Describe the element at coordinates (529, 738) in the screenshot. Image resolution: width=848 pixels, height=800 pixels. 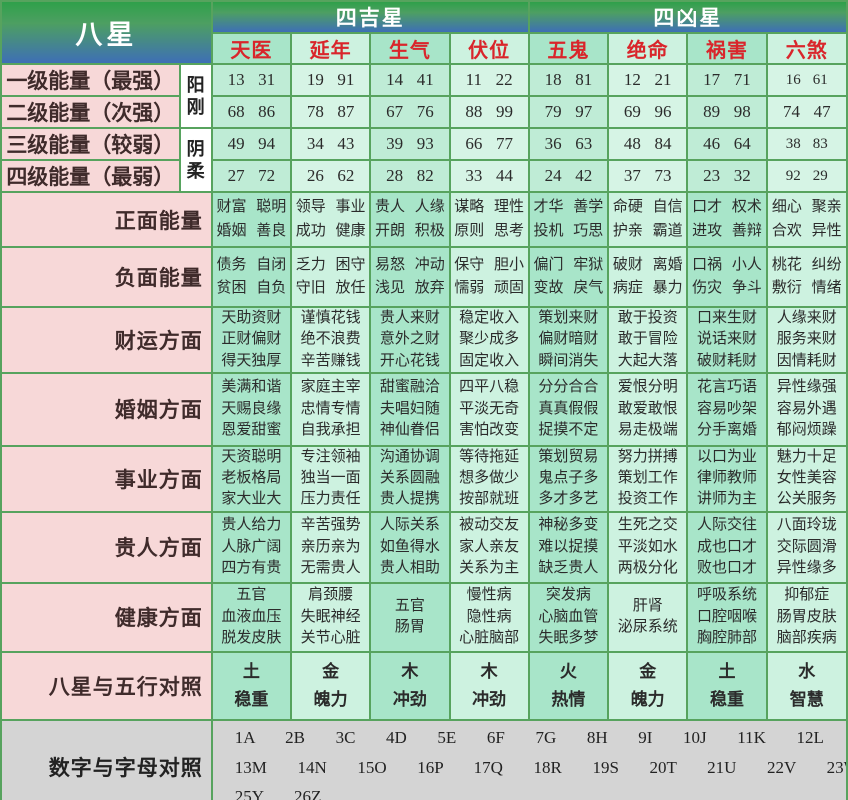
I see `letters-line-1: 1A 2B 3C 4D 5E 6F 7G 8H 9I 10J 11K 12L` at that location.